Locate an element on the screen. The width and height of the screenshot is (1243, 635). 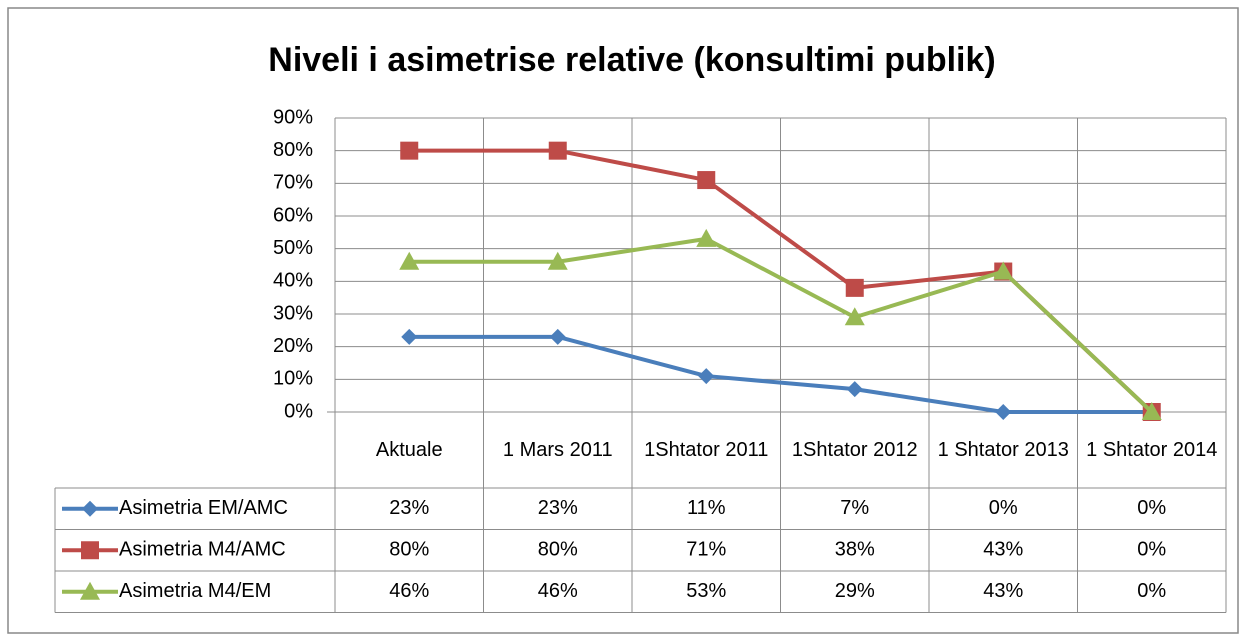
x-tick-label-box: 1Shtator 2012 is located at coordinates (854, 450).